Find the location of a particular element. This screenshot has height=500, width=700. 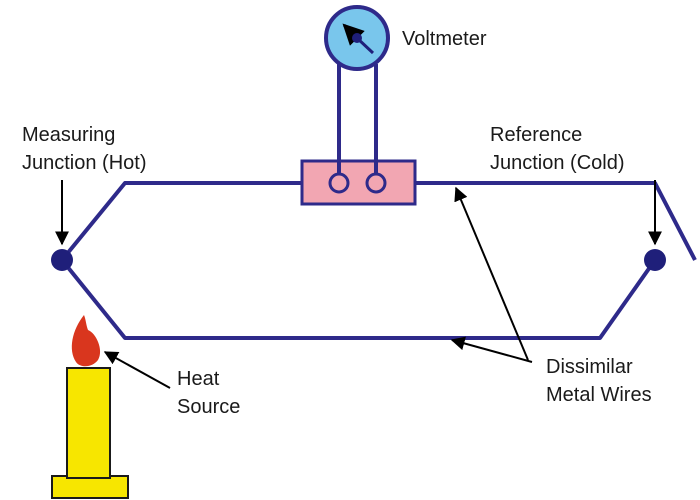

flame-icon is located at coordinates (86, 341).